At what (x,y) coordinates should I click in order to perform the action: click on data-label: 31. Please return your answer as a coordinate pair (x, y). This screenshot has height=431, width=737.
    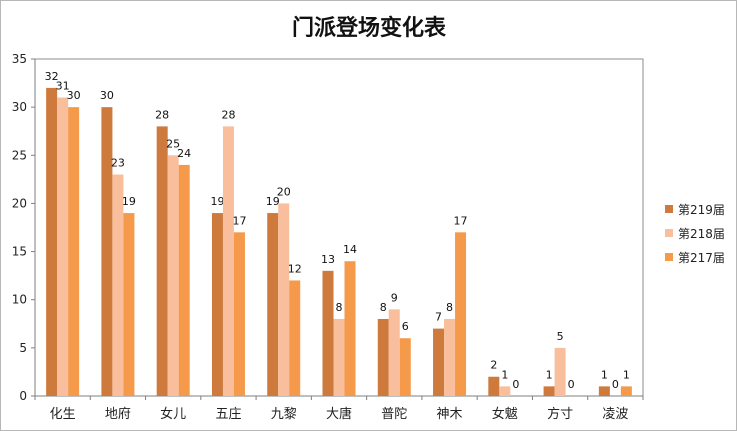
    Looking at the image, I should click on (63, 86).